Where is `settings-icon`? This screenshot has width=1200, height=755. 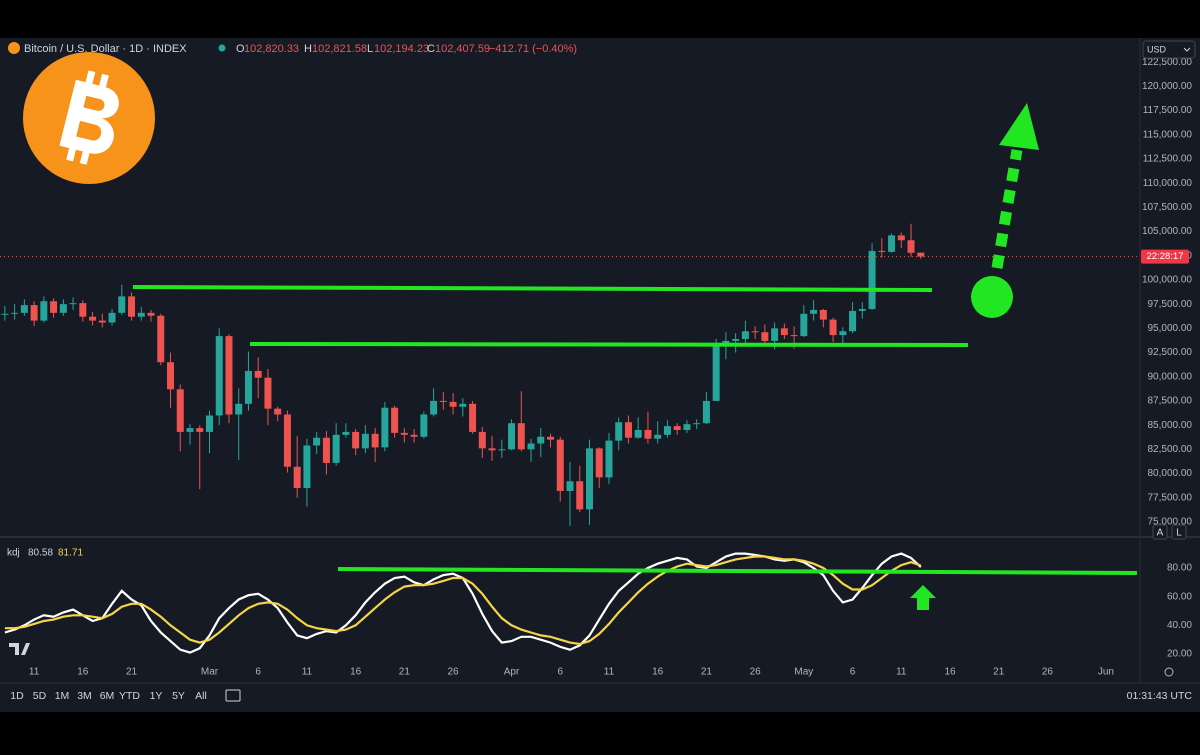 settings-icon is located at coordinates (1169, 672).